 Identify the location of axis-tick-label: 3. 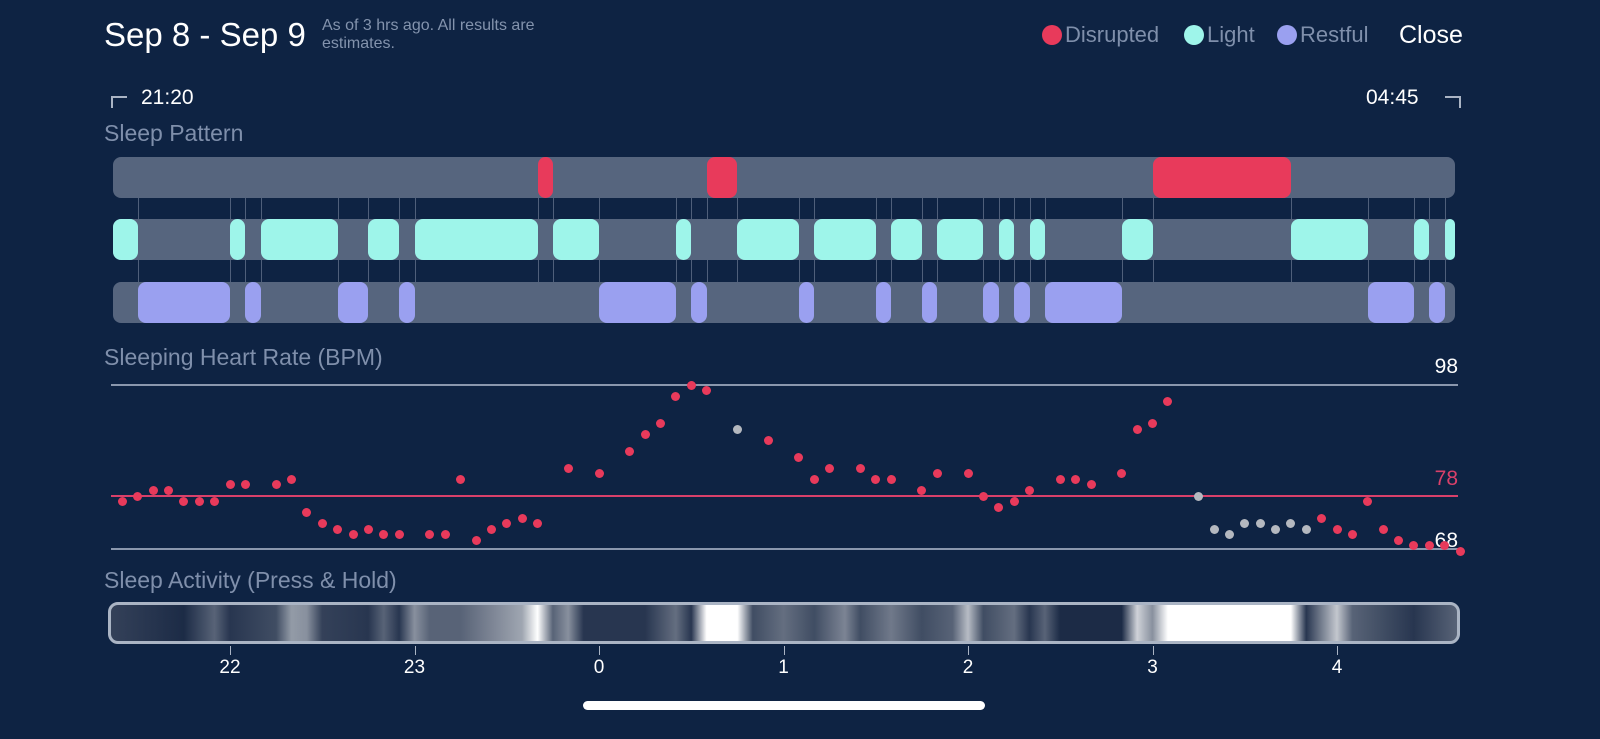
(1152, 667).